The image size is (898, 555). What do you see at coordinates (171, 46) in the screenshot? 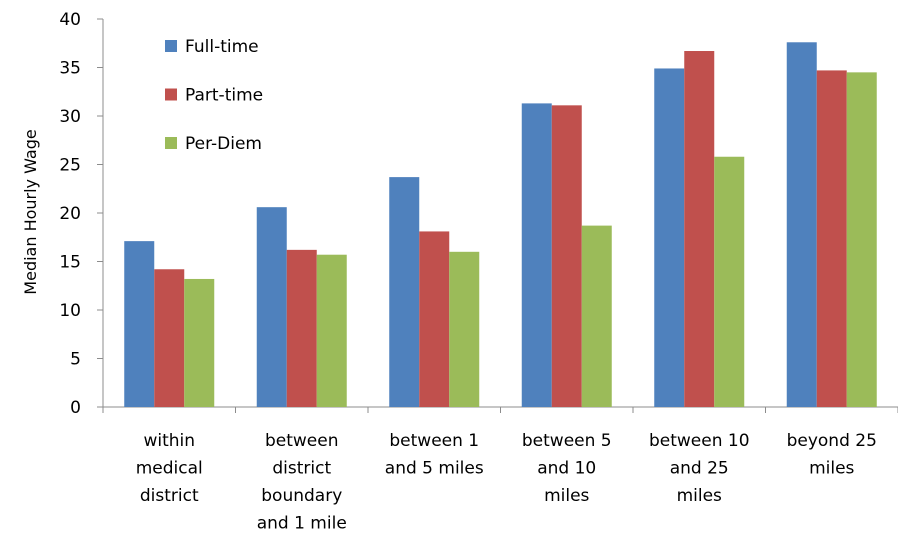
I see `legend-swatch-full-time` at bounding box center [171, 46].